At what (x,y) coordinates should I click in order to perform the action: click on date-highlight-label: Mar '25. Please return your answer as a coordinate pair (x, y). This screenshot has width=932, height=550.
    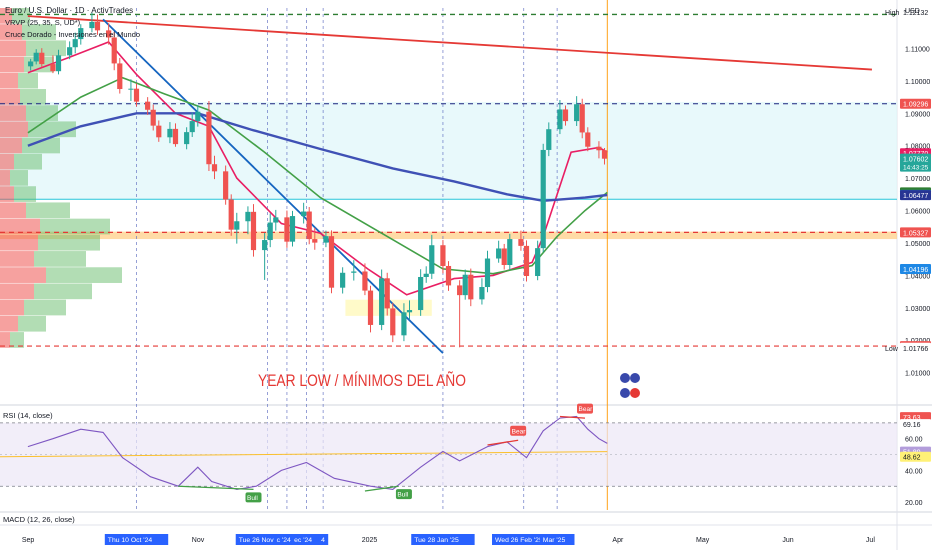
    Looking at the image, I should click on (554, 540).